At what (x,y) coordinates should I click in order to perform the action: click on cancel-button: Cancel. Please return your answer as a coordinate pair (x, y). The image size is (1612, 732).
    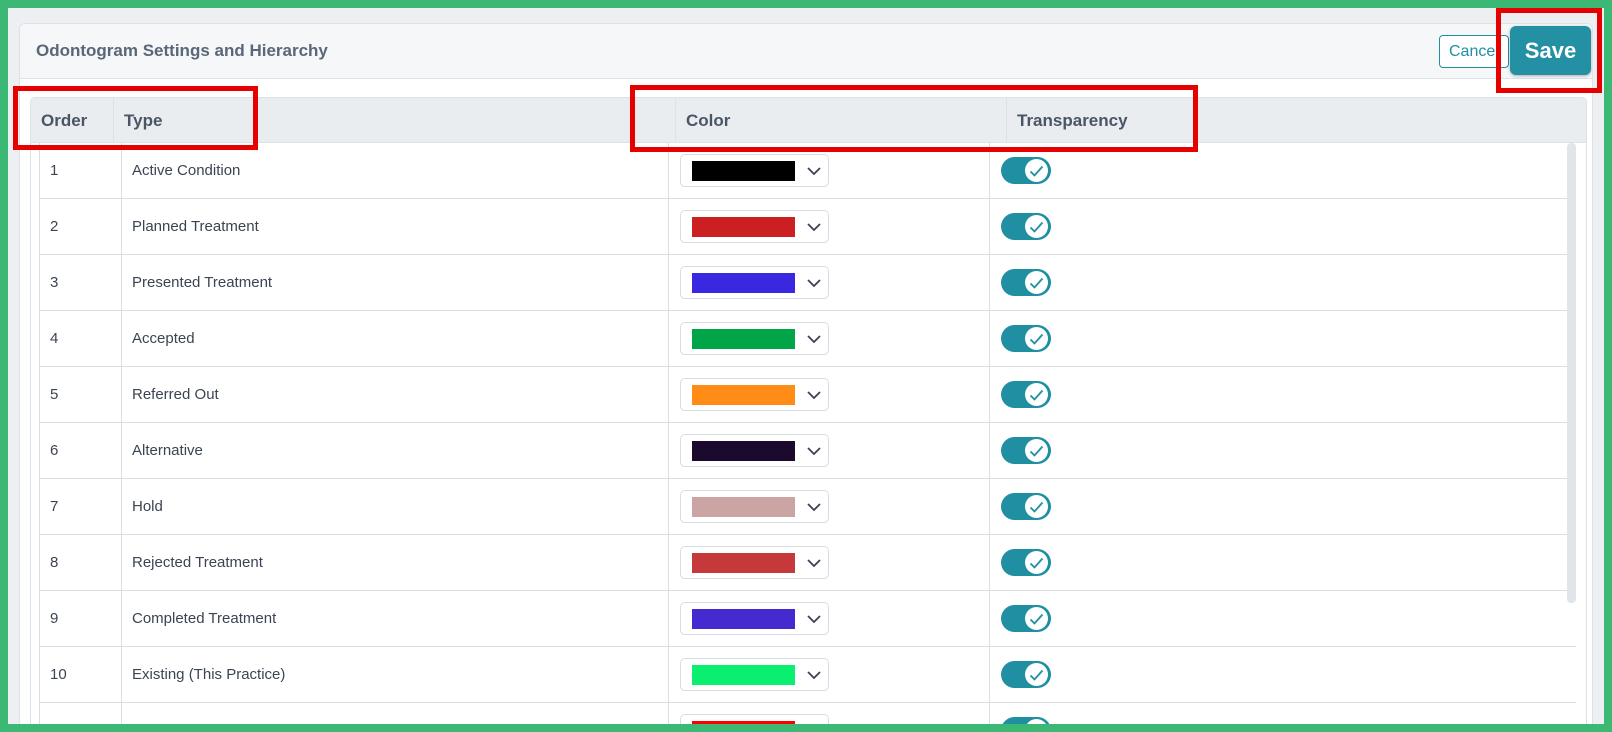
    Looking at the image, I should click on (1474, 51).